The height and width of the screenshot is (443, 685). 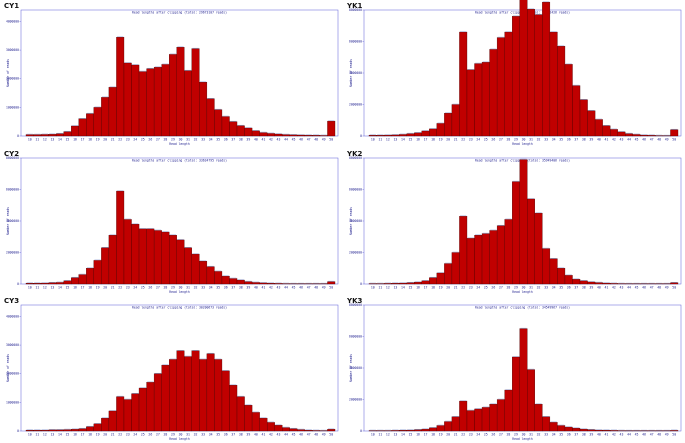 What do you see at coordinates (355, 400) in the screenshot?
I see `y-tick-label: 2000000` at bounding box center [355, 400].